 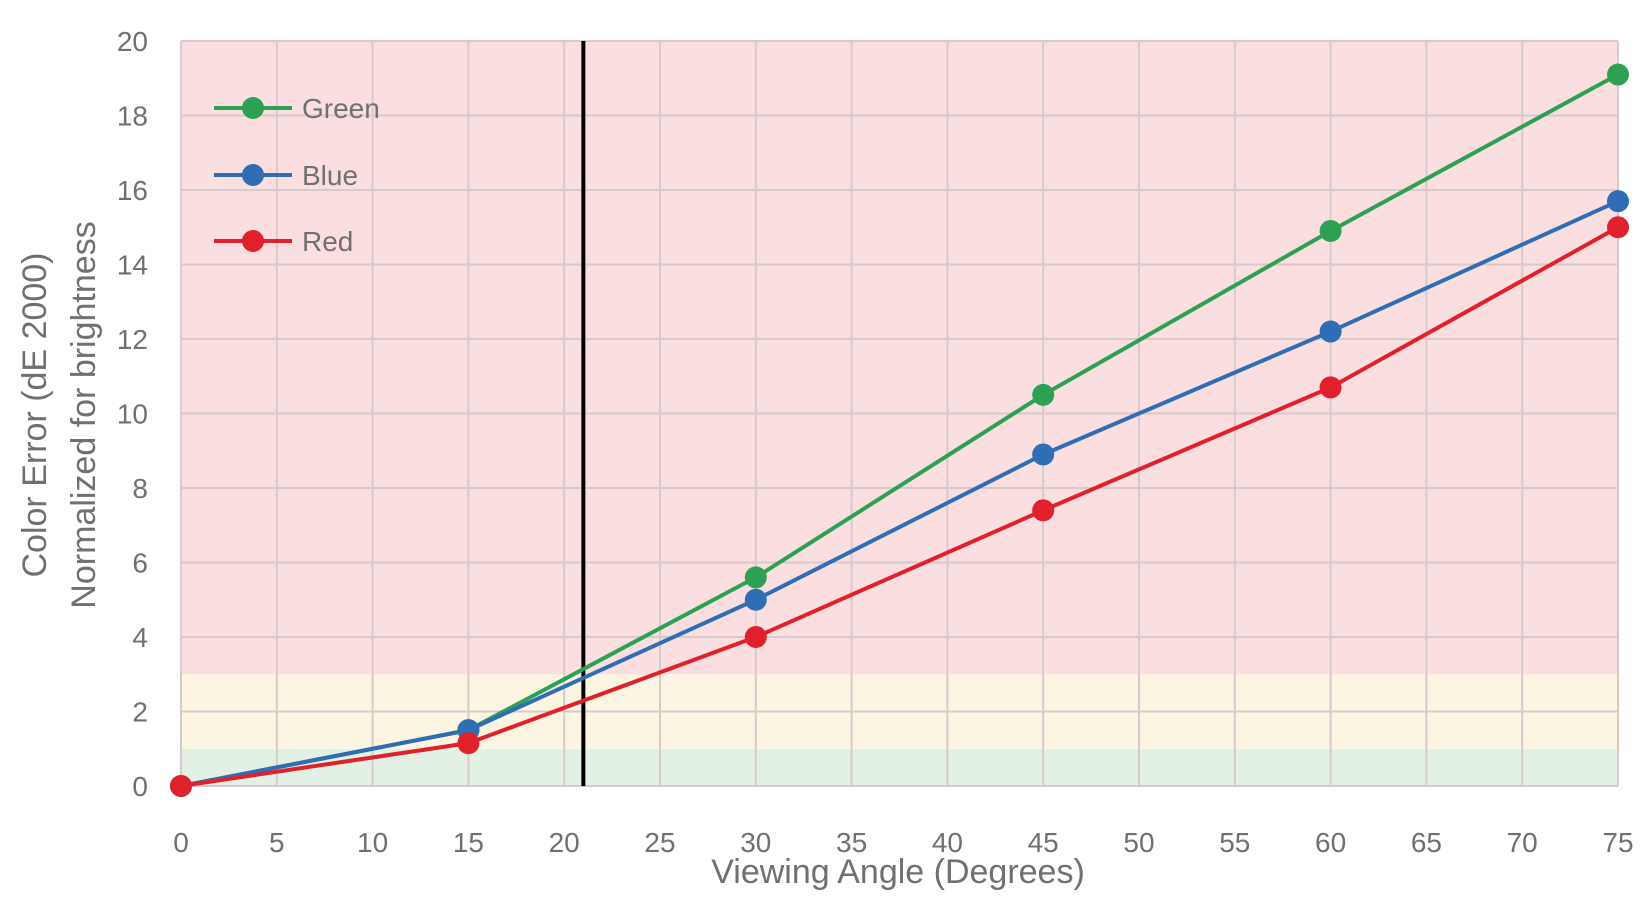 What do you see at coordinates (181, 842) in the screenshot?
I see `x-tick-label-0: 0` at bounding box center [181, 842].